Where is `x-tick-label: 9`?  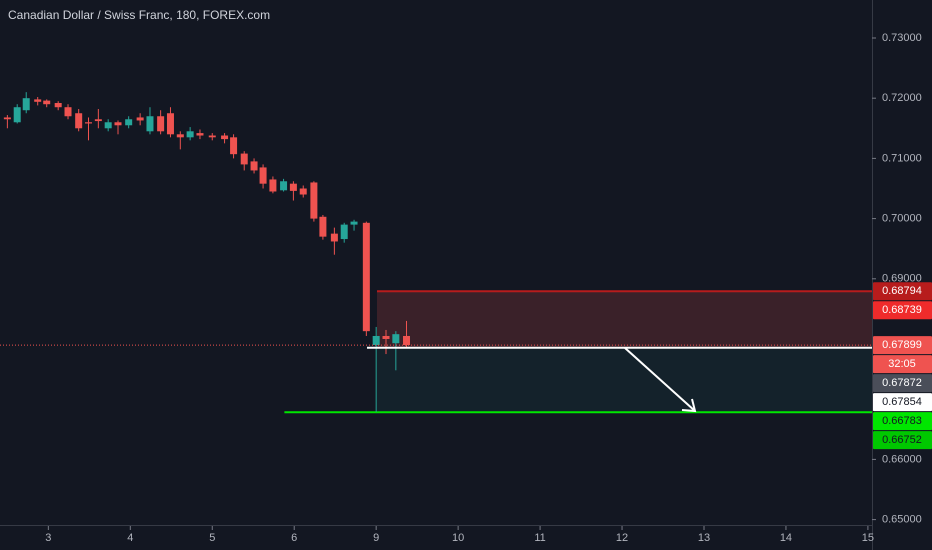 x-tick-label: 9 is located at coordinates (376, 538).